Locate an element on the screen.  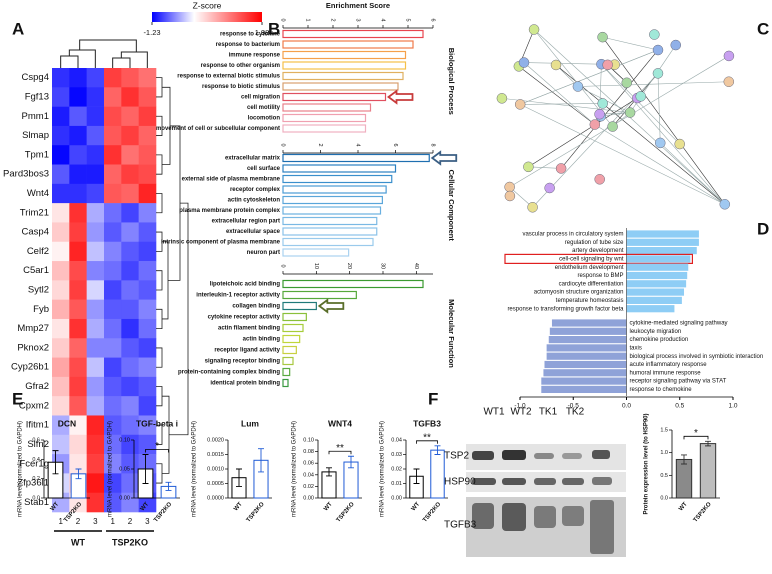
x-tick-label: 4 is located at coordinates (383, 19).